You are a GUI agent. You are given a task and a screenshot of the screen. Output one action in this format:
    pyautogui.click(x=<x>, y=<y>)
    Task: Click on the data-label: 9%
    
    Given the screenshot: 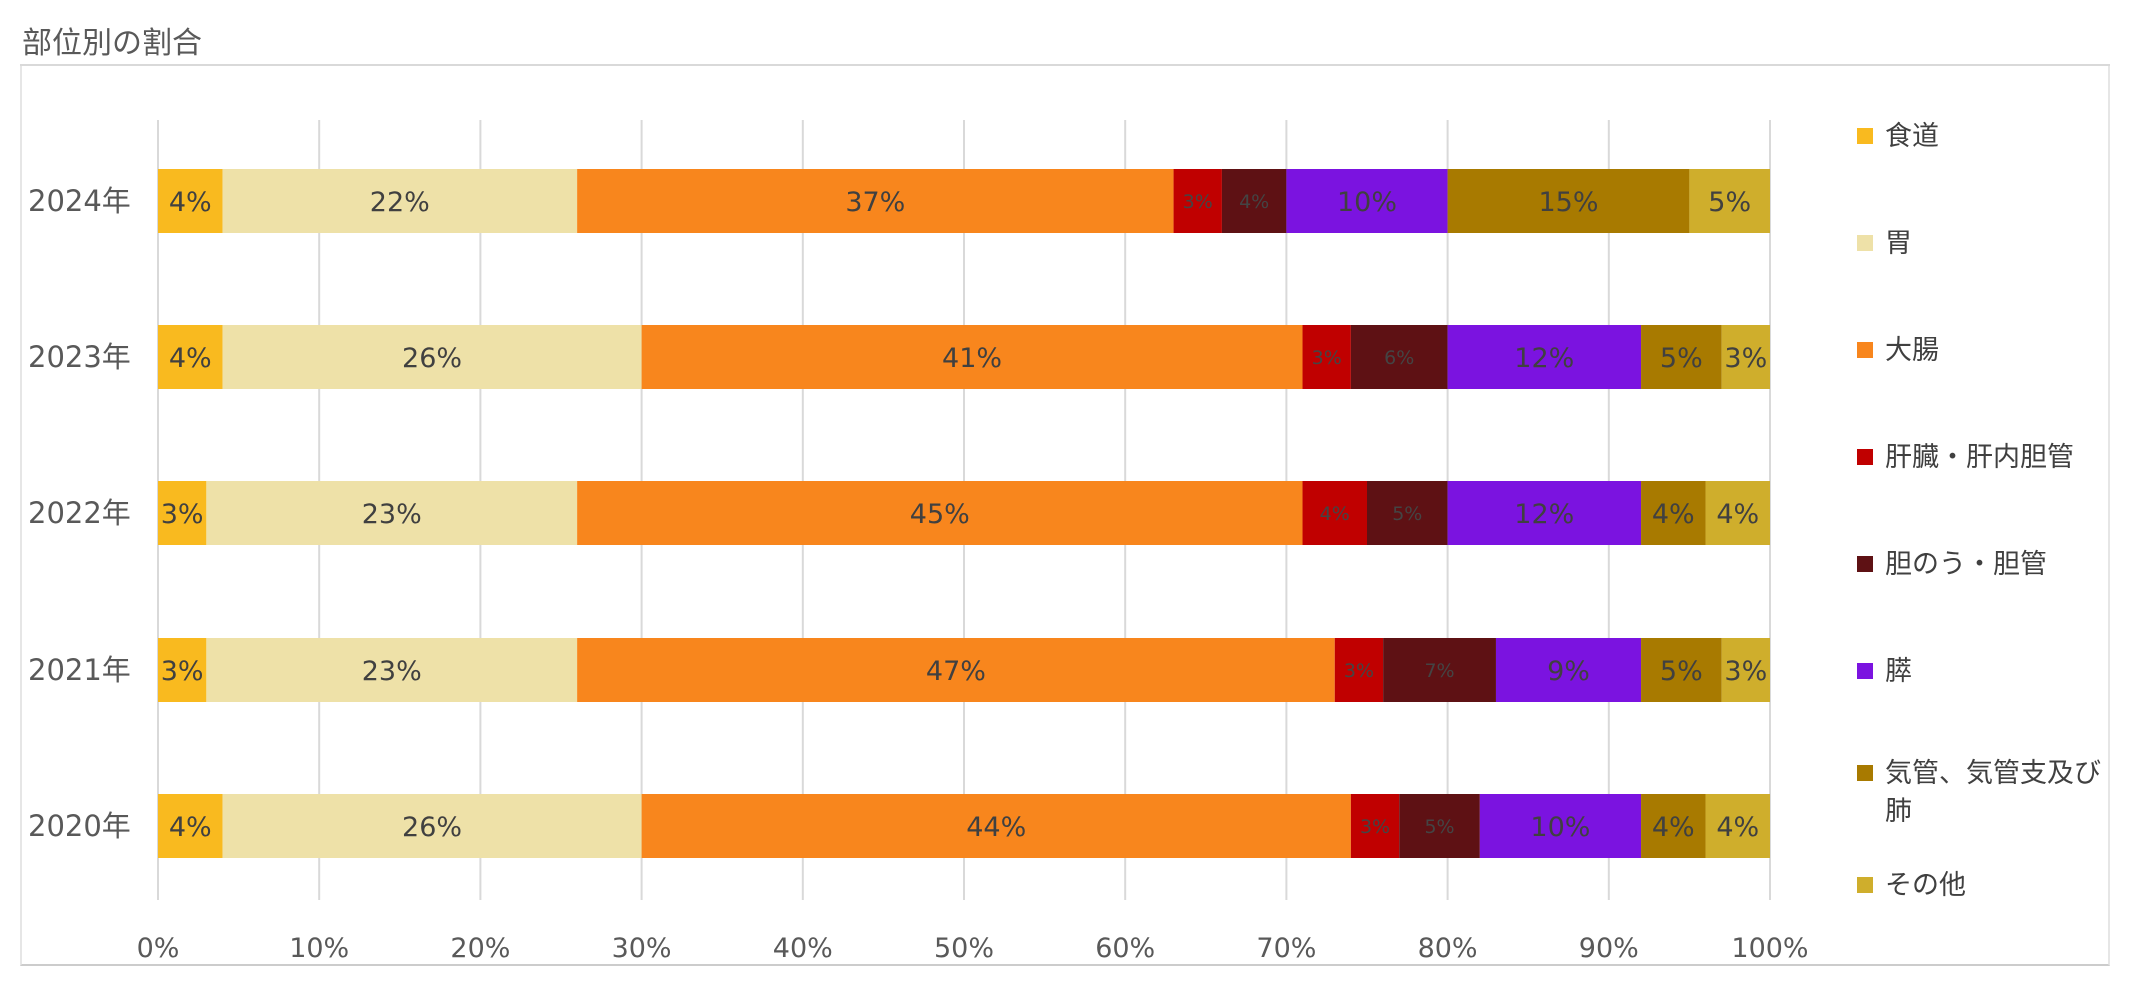 What is the action you would take?
    pyautogui.click(x=1568, y=671)
    